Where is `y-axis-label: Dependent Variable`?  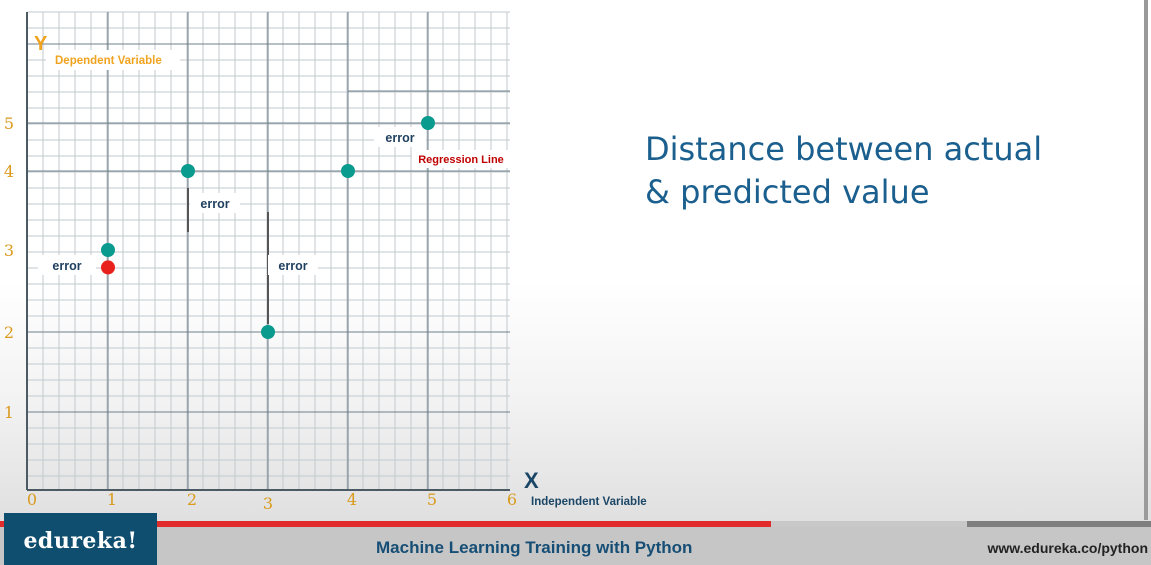 y-axis-label: Dependent Variable is located at coordinates (108, 61).